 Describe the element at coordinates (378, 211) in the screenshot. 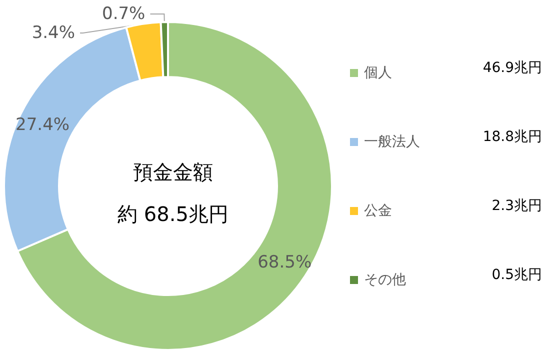

I see `legend-label: 公金` at that location.